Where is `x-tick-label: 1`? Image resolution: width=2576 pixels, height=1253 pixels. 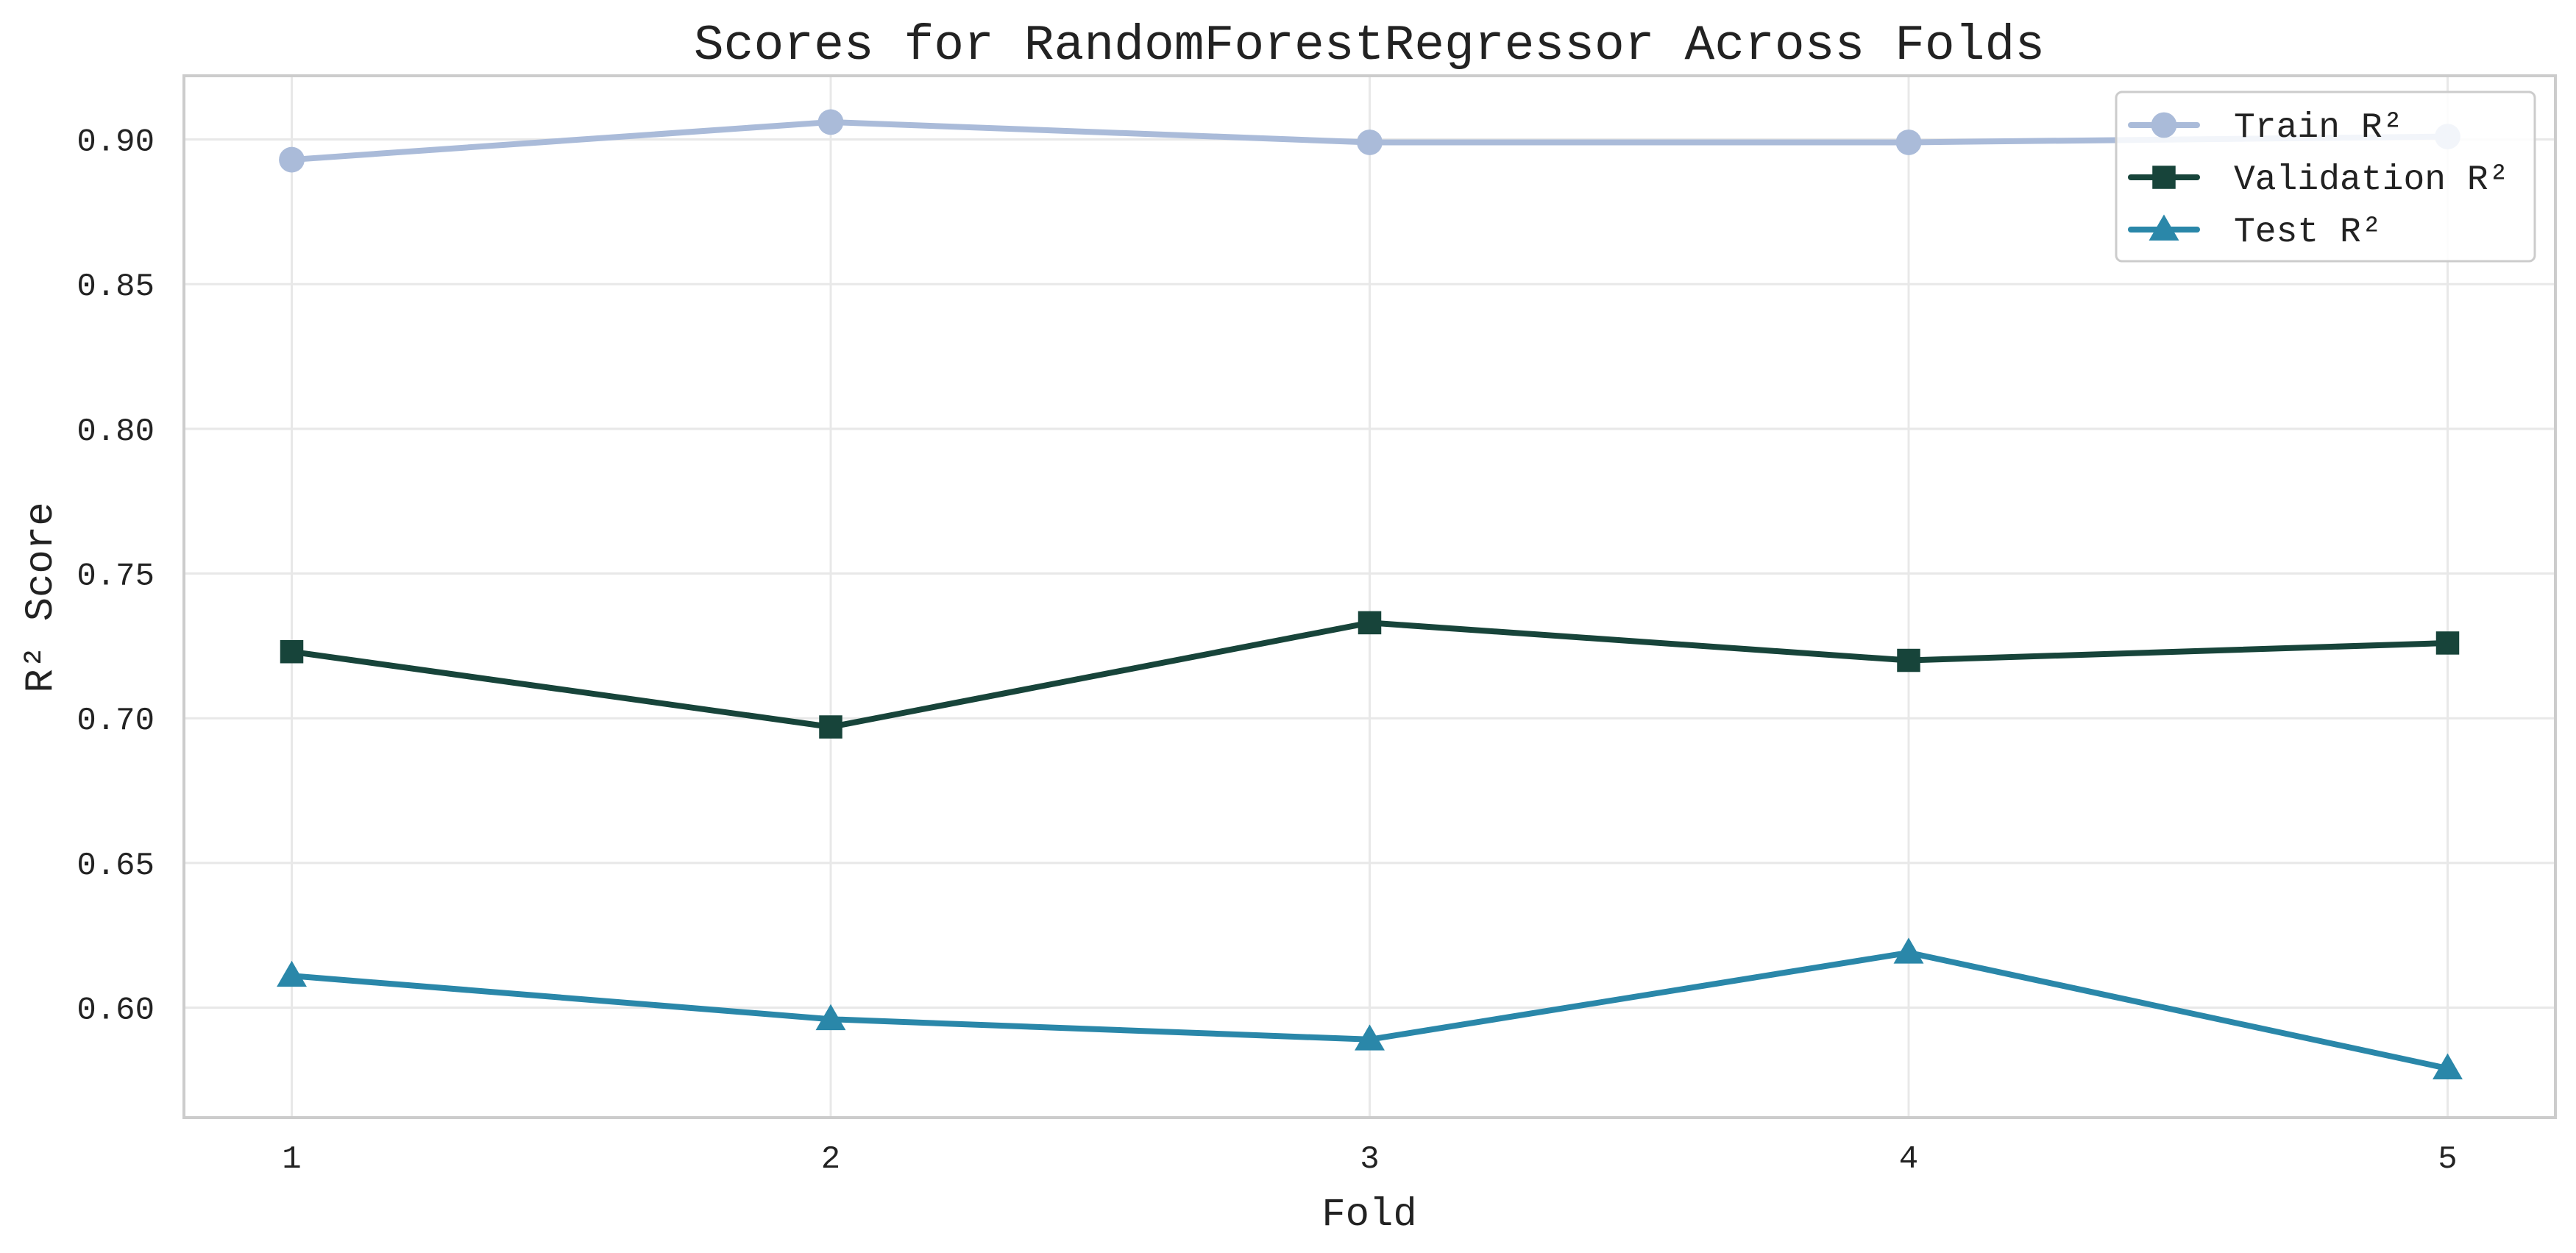 x-tick-label: 1 is located at coordinates (291, 1159).